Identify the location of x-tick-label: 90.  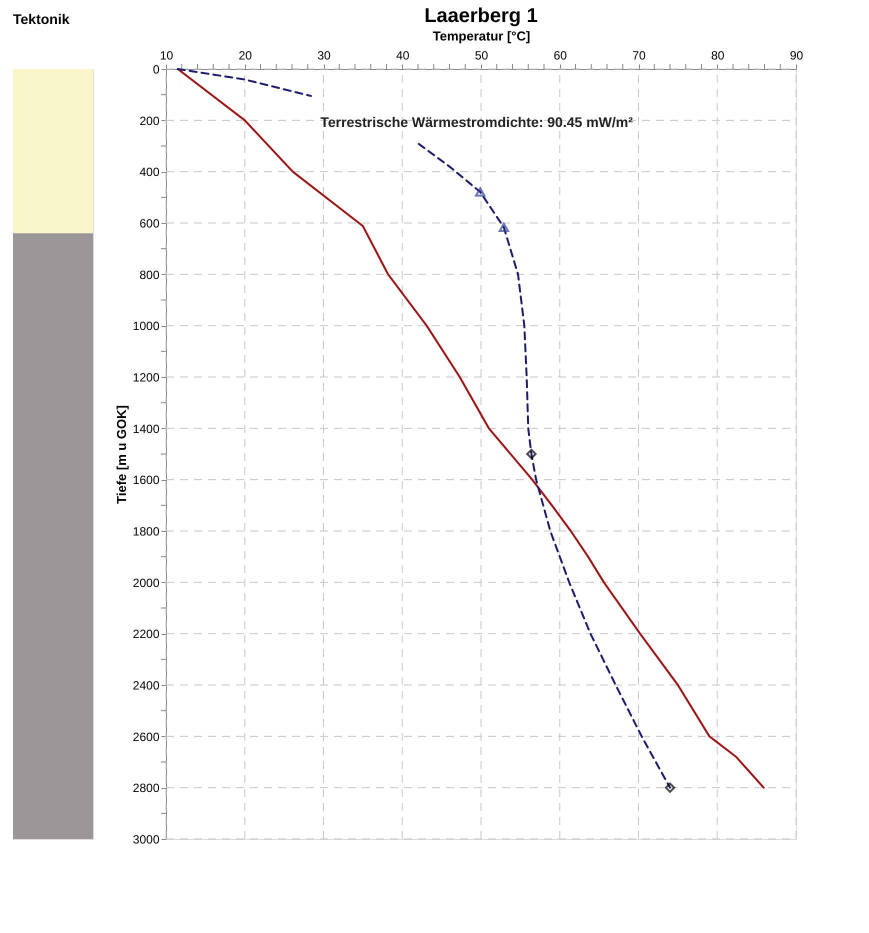
(797, 55).